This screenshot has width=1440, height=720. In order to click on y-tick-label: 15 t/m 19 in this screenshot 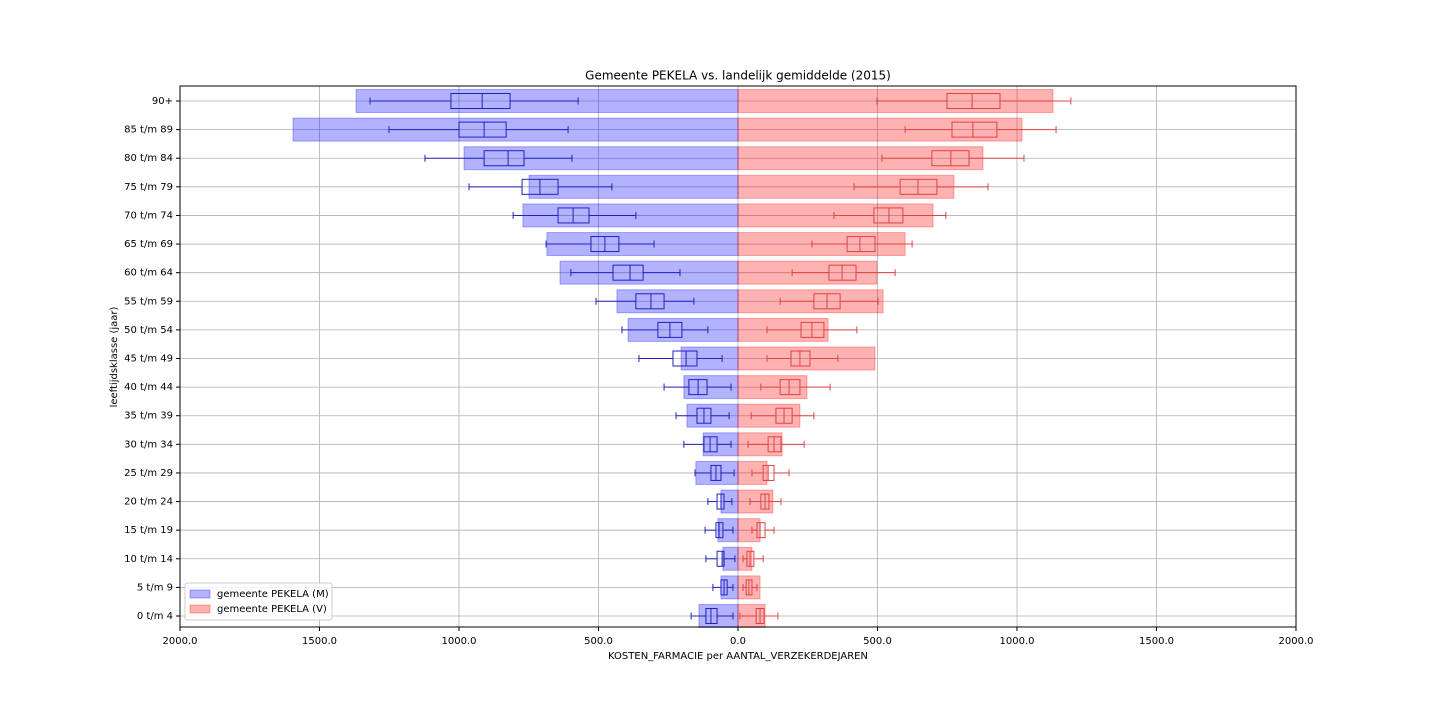, I will do `click(148, 530)`.